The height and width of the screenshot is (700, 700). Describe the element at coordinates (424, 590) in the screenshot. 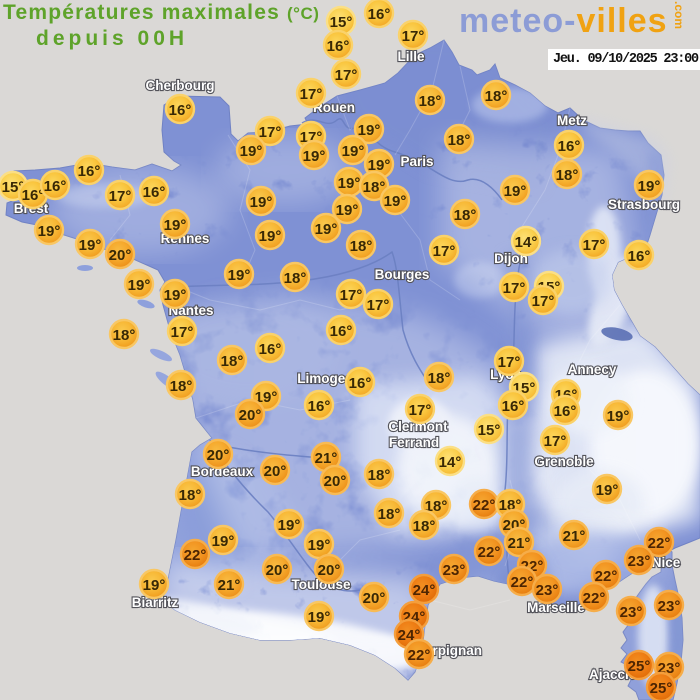

I see `svg-text: 24°` at that location.